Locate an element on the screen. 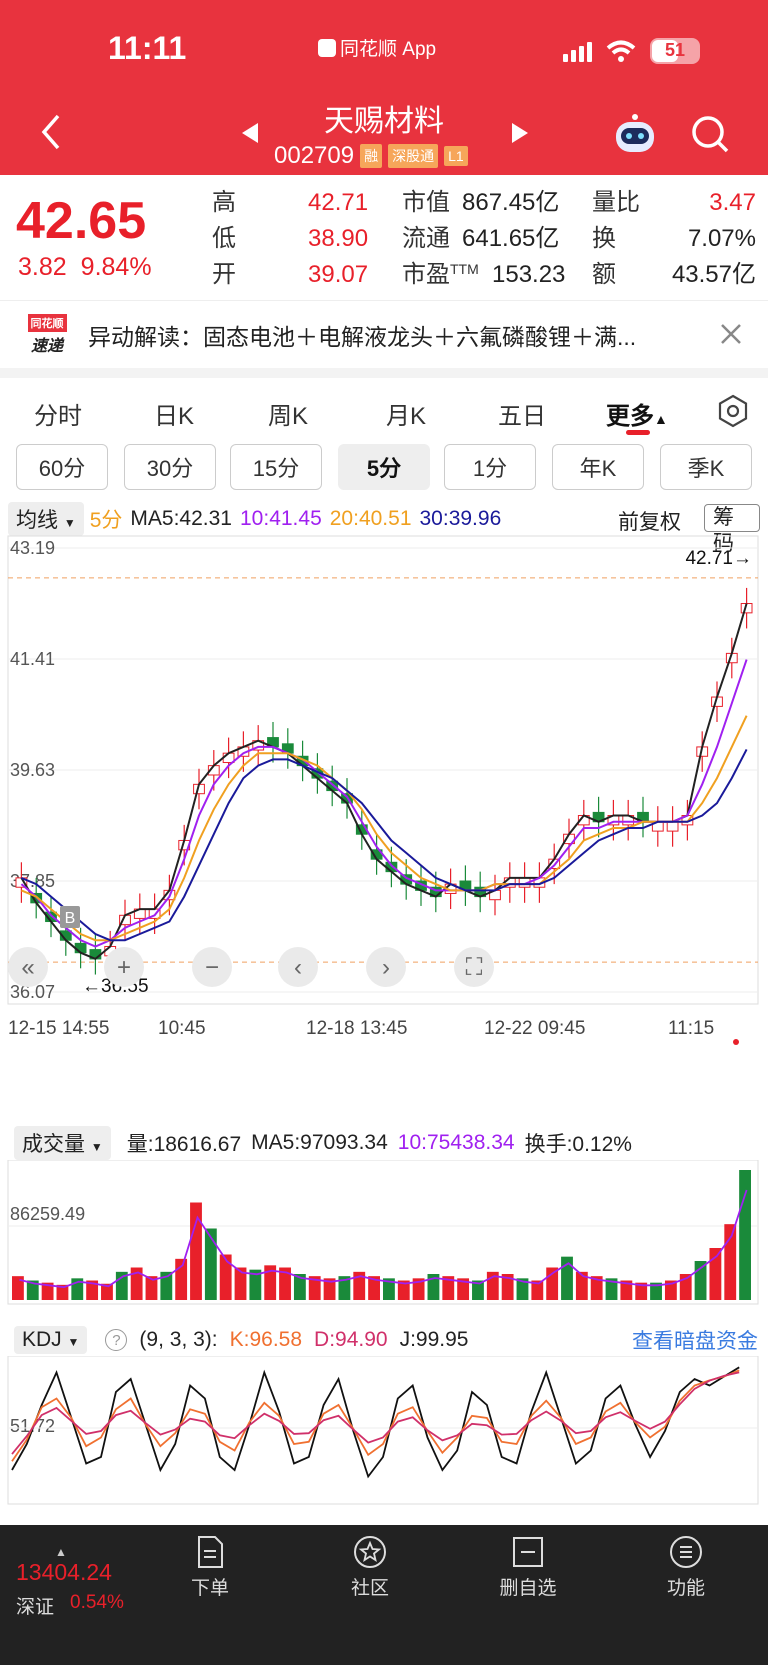 This screenshot has width=768, height=1665. quote-col-cap: 市值 867.45亿 流通 641.65亿 市盈 TTM 153.23 is located at coordinates (492, 239).